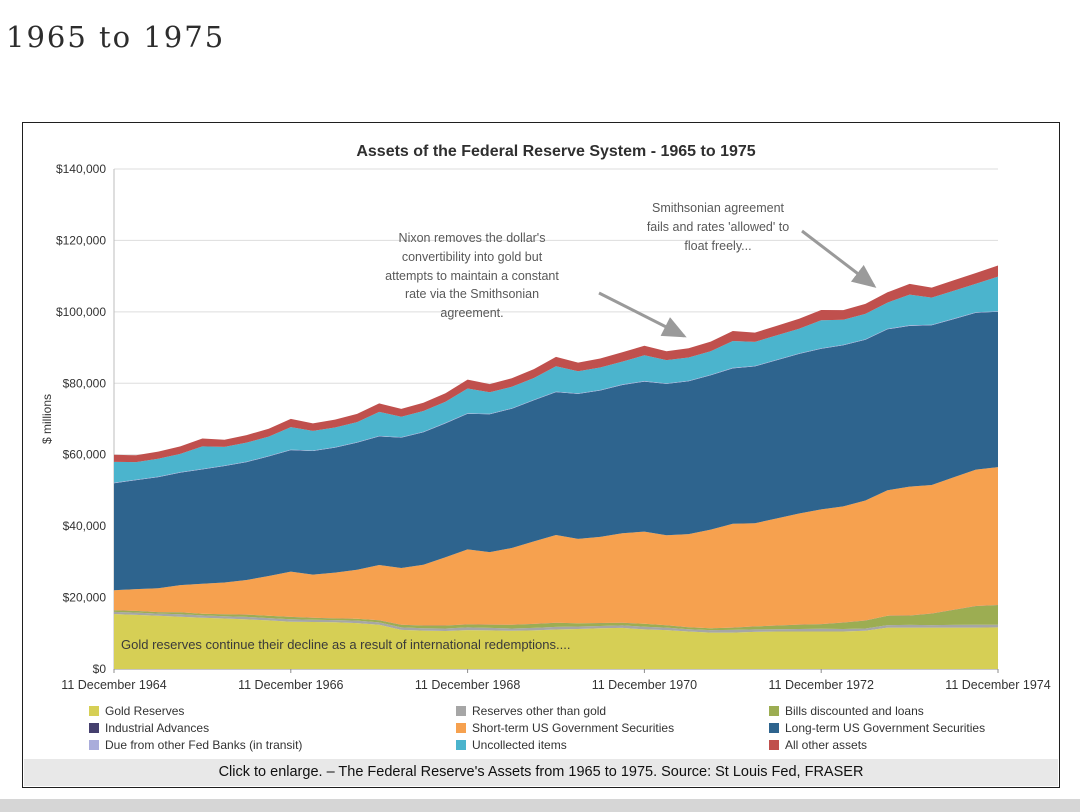 The image size is (1080, 812). What do you see at coordinates (116, 37) in the screenshot?
I see `page-title: 1965 to 1975` at bounding box center [116, 37].